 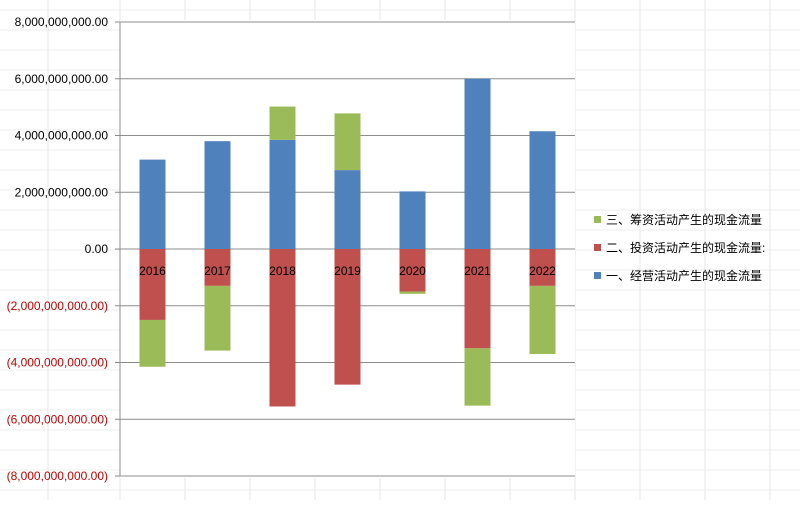 I want to click on x-tick-label: 2019, so click(x=347, y=271).